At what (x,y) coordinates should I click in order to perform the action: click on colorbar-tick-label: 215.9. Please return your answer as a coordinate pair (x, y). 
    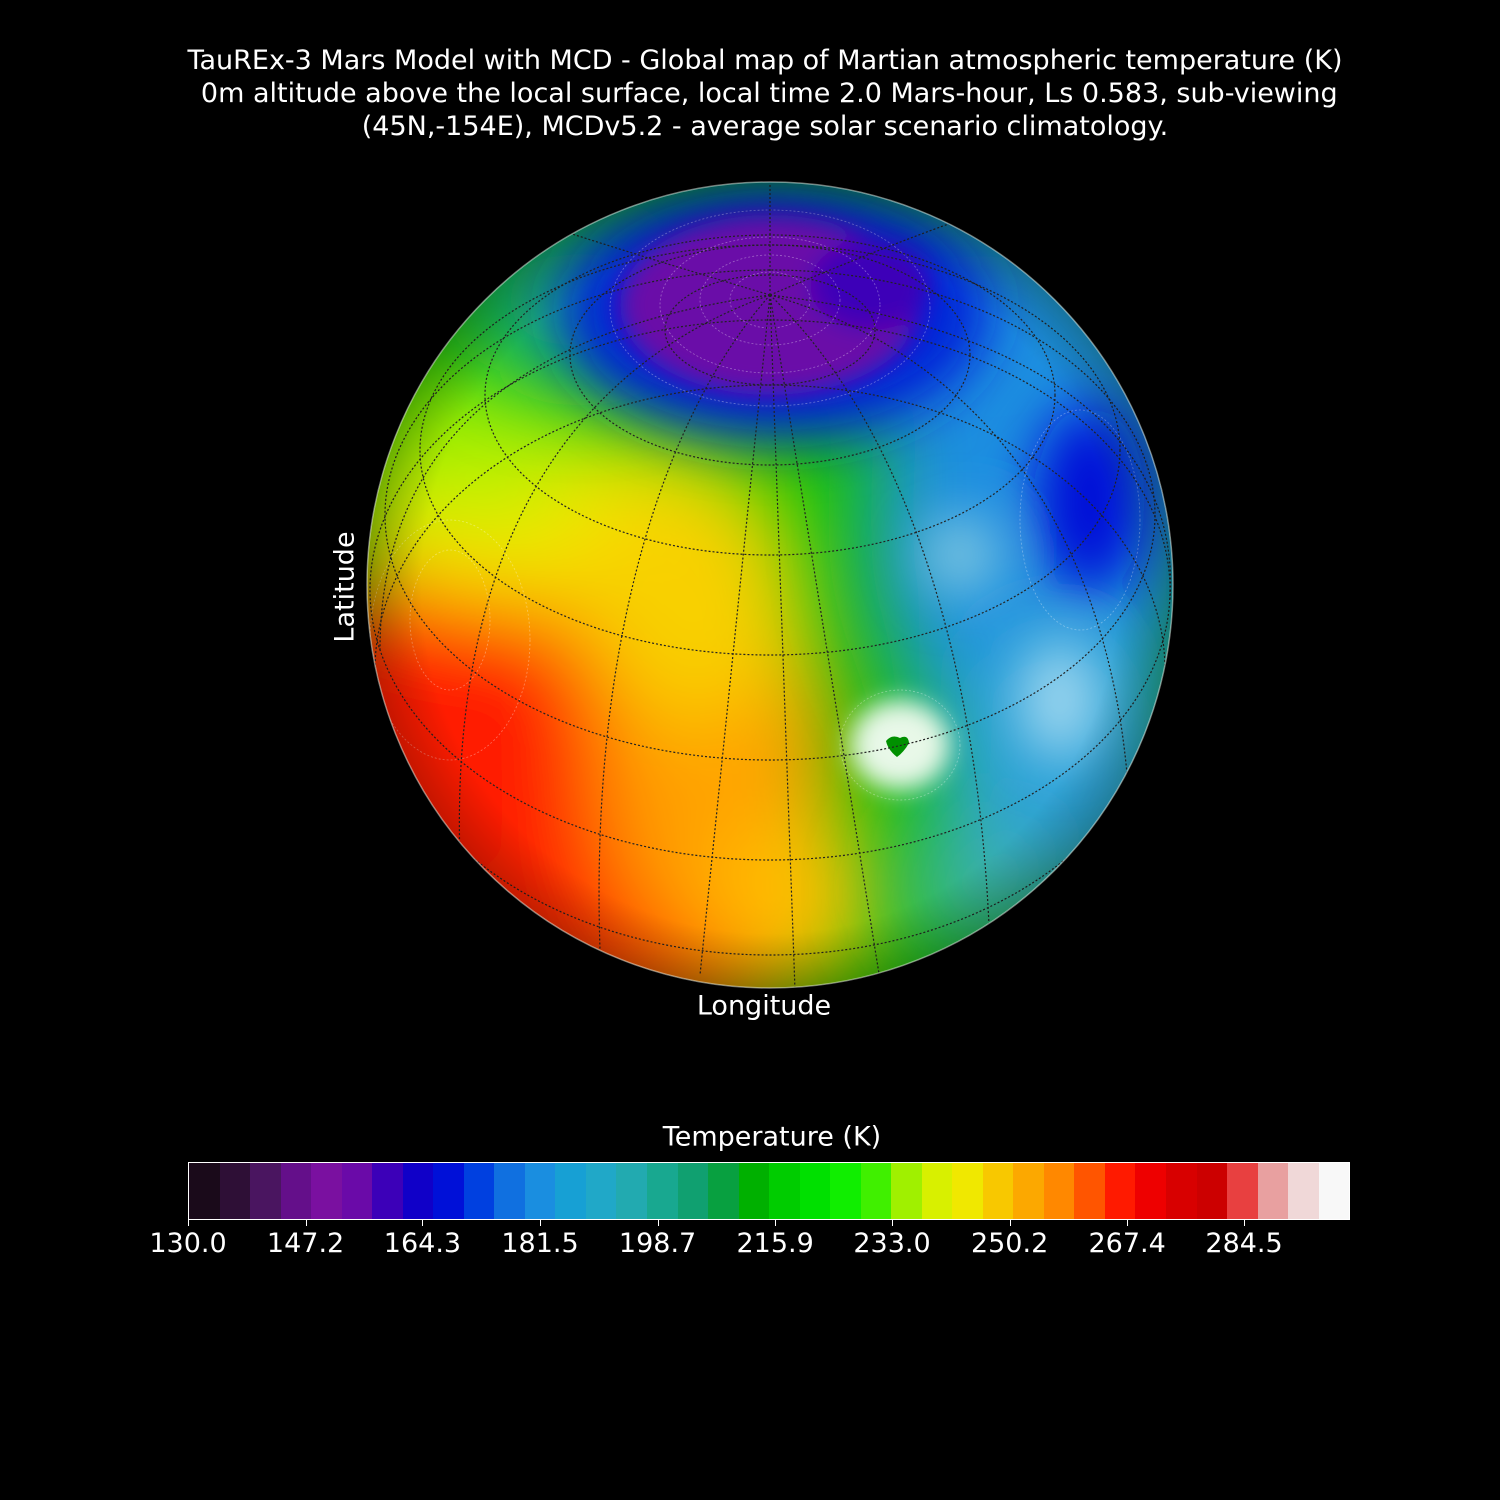
    Looking at the image, I should click on (775, 1243).